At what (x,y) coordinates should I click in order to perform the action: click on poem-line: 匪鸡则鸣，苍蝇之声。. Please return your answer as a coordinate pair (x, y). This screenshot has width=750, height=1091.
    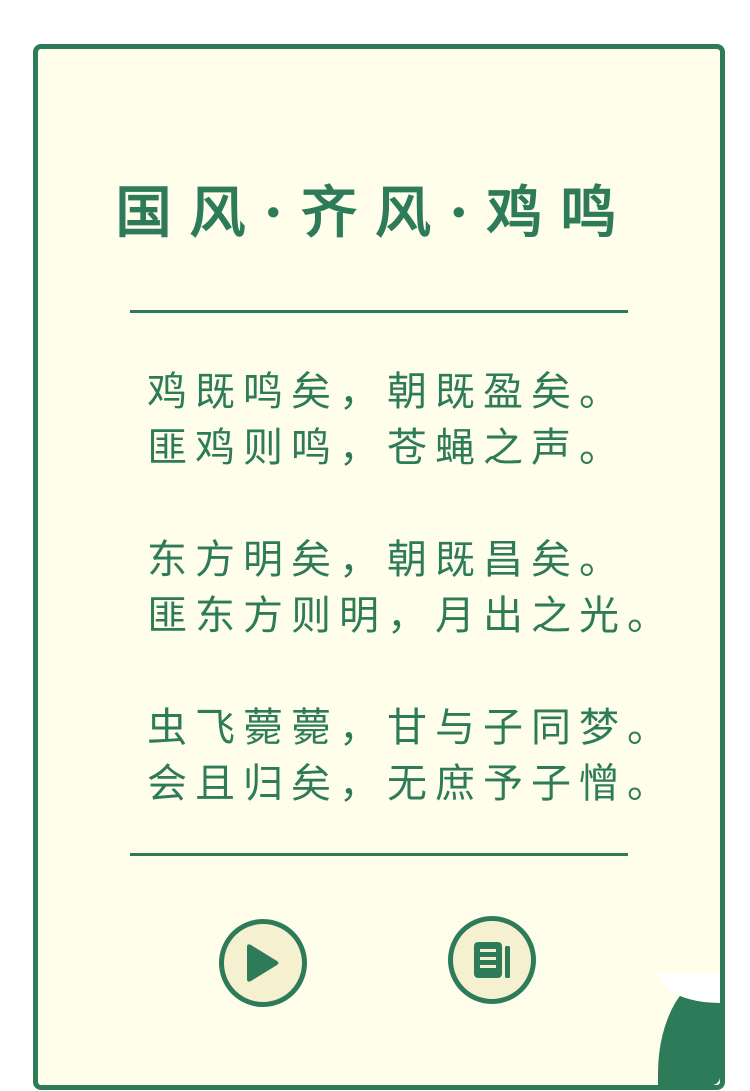
    Looking at the image, I should click on (387, 448).